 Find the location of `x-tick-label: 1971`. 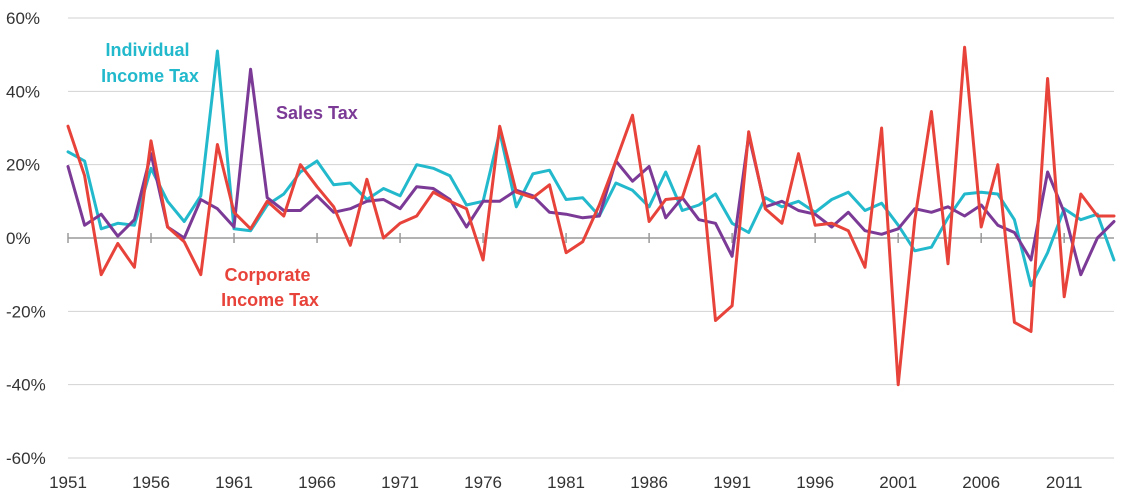

x-tick-label: 1971 is located at coordinates (400, 482).